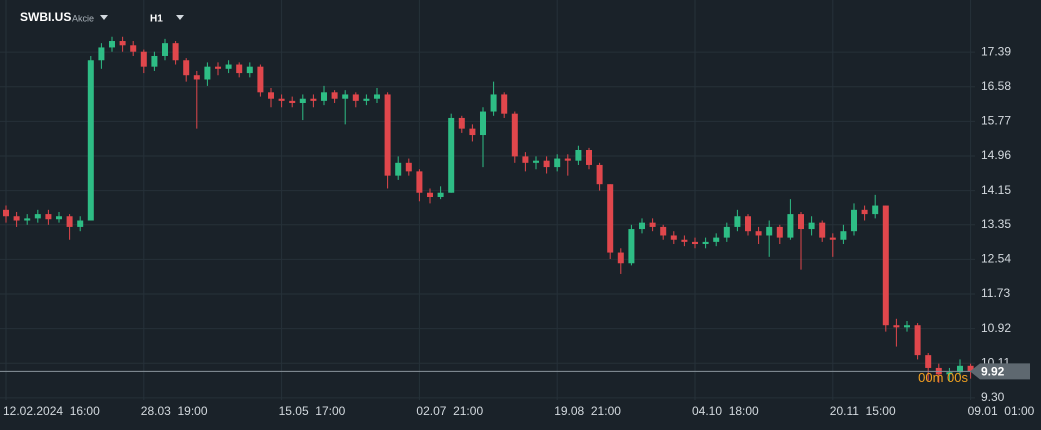 The image size is (1041, 430). I want to click on last-price-marker, so click(1000, 371).